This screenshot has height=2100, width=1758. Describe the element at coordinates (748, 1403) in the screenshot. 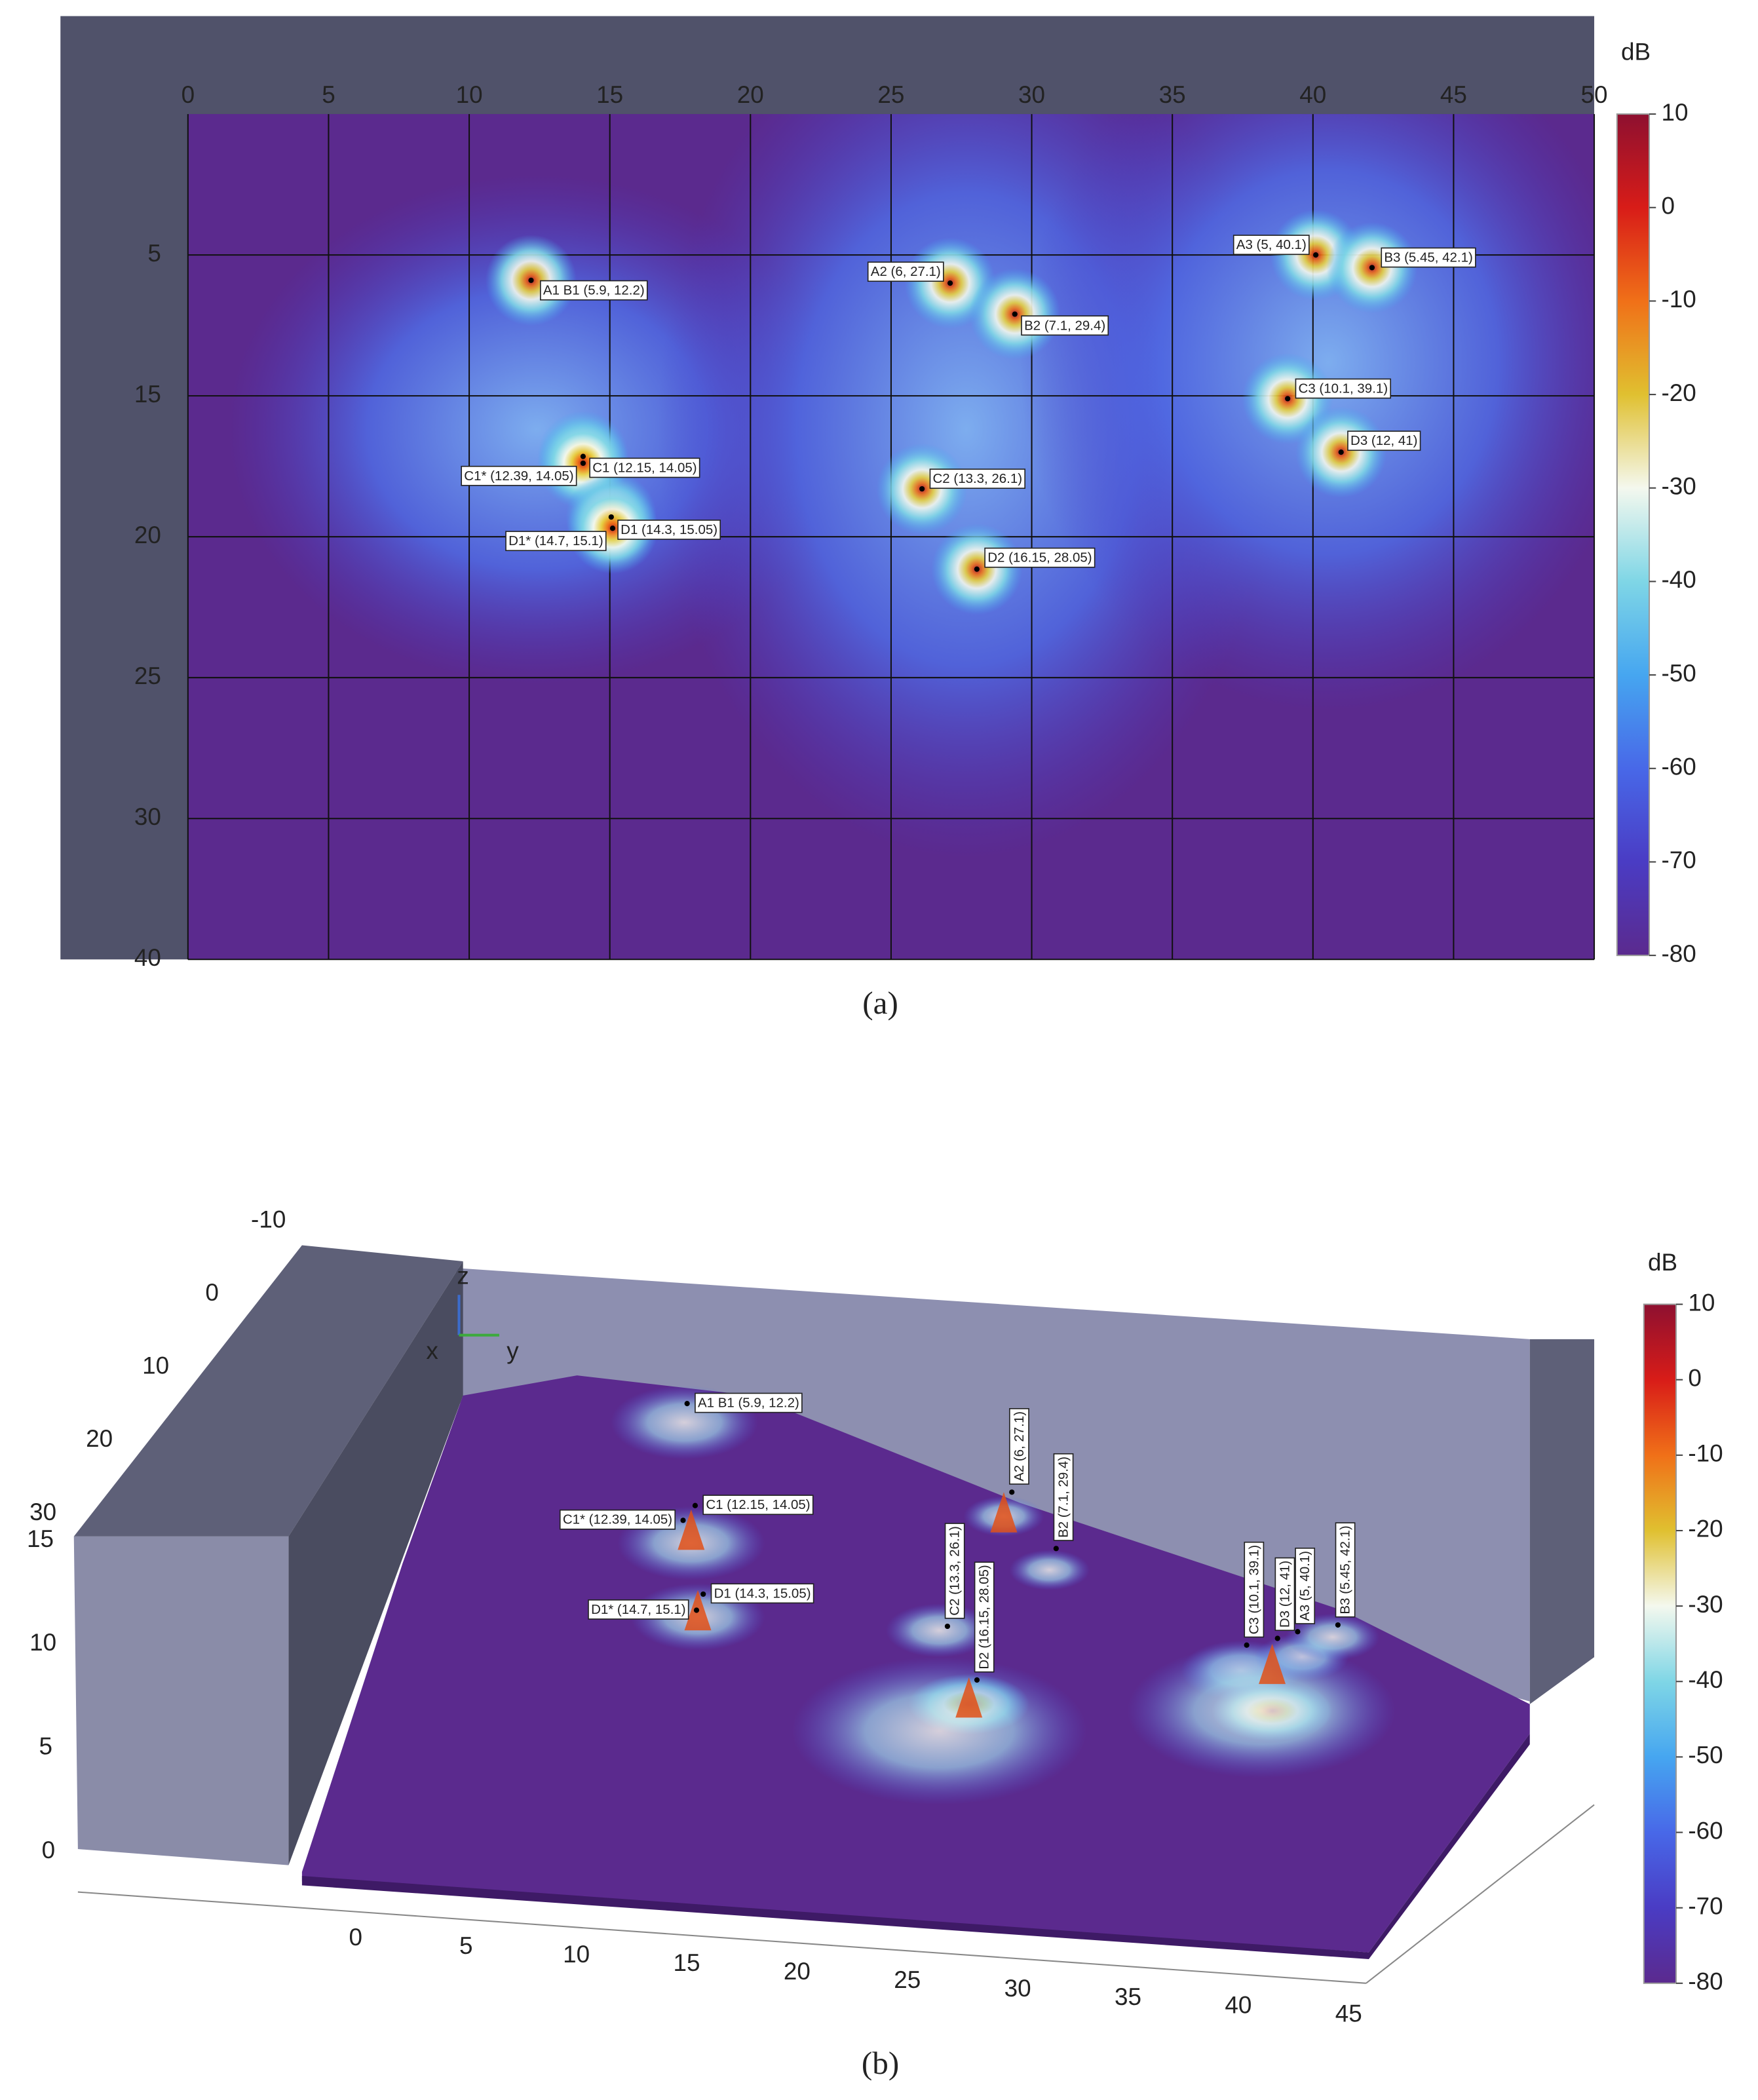

I see `point-label-text: A1 B1 (5.9, 12.2)` at that location.